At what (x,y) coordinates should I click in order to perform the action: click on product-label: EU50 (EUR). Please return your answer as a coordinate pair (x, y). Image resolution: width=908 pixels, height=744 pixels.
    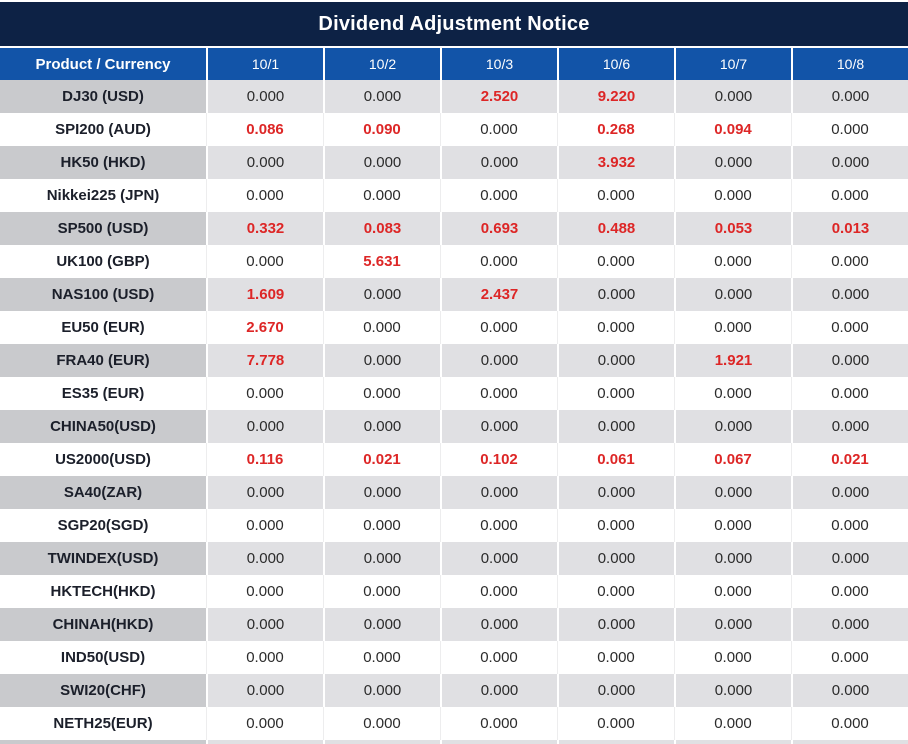
    Looking at the image, I should click on (103, 327).